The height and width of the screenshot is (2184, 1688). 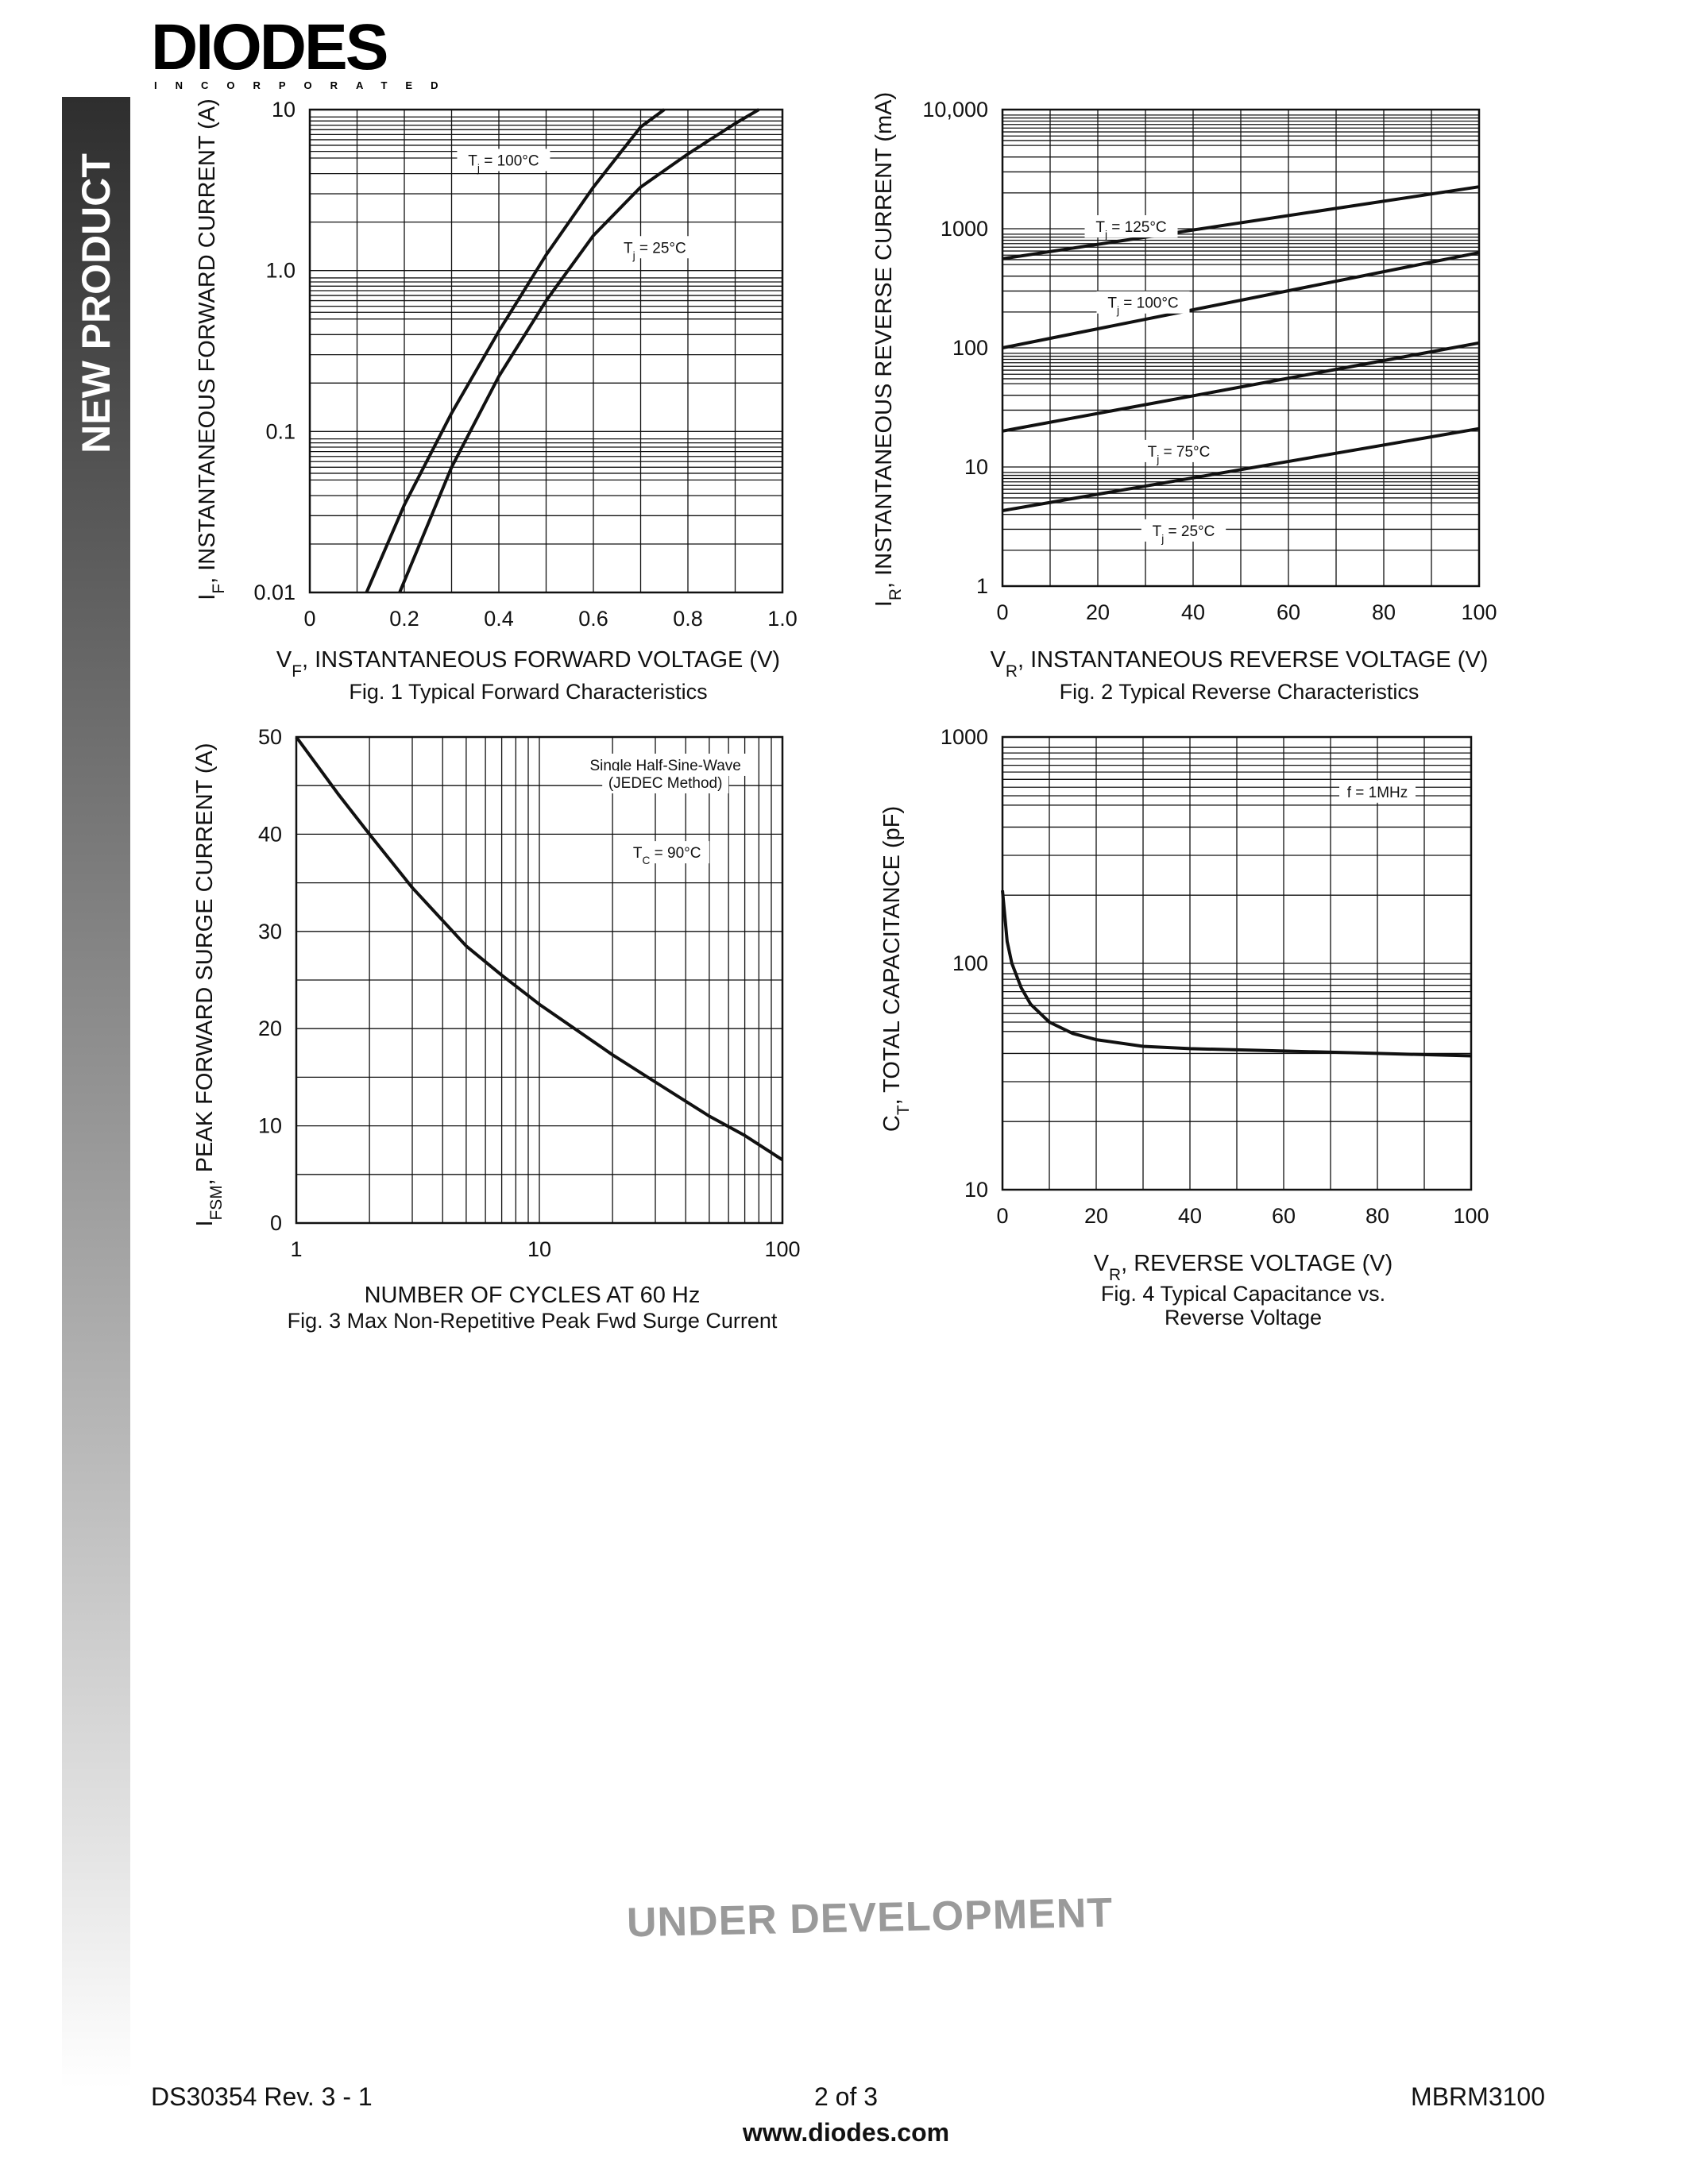 I want to click on x-axis-label: NUMBER OF CYCLES AT 60 Hz, so click(x=533, y=1295).